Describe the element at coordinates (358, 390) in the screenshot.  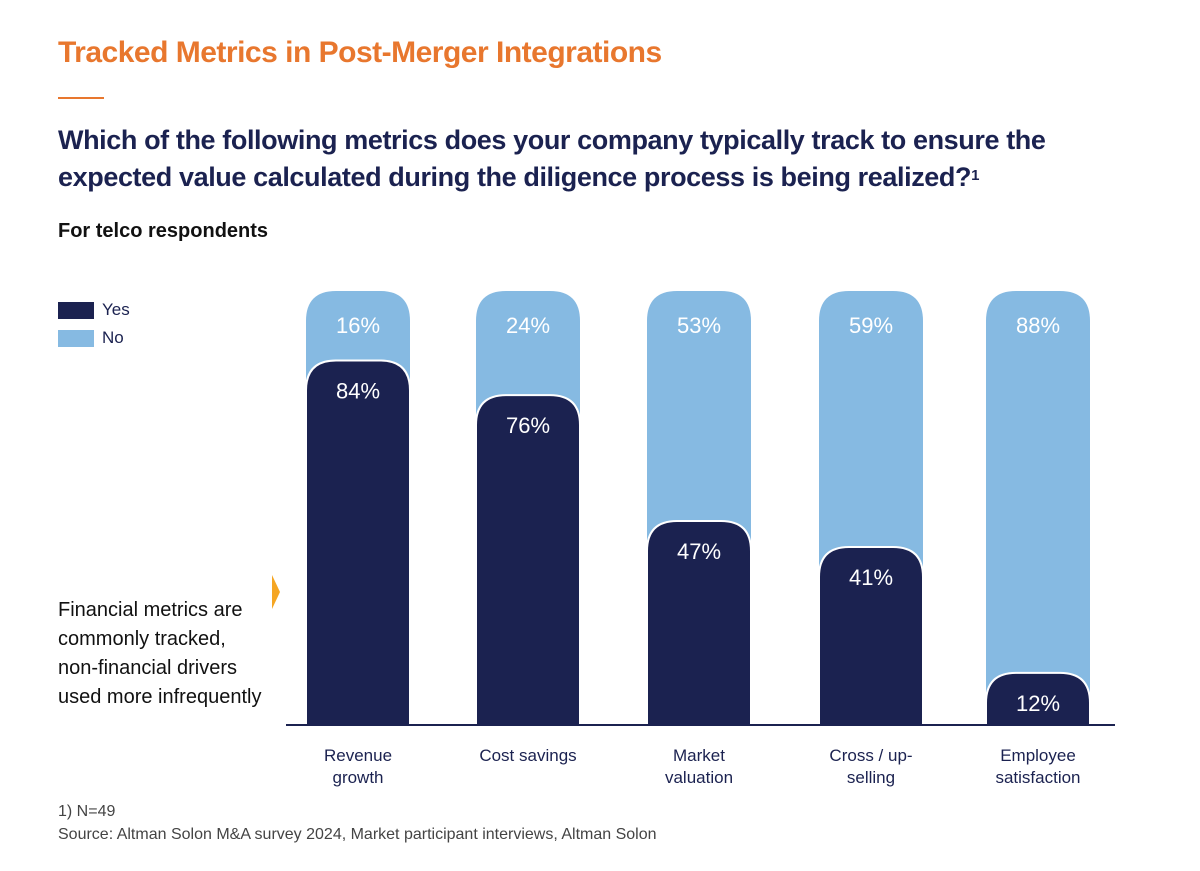
I see `data-label-yes-0: 84%` at that location.